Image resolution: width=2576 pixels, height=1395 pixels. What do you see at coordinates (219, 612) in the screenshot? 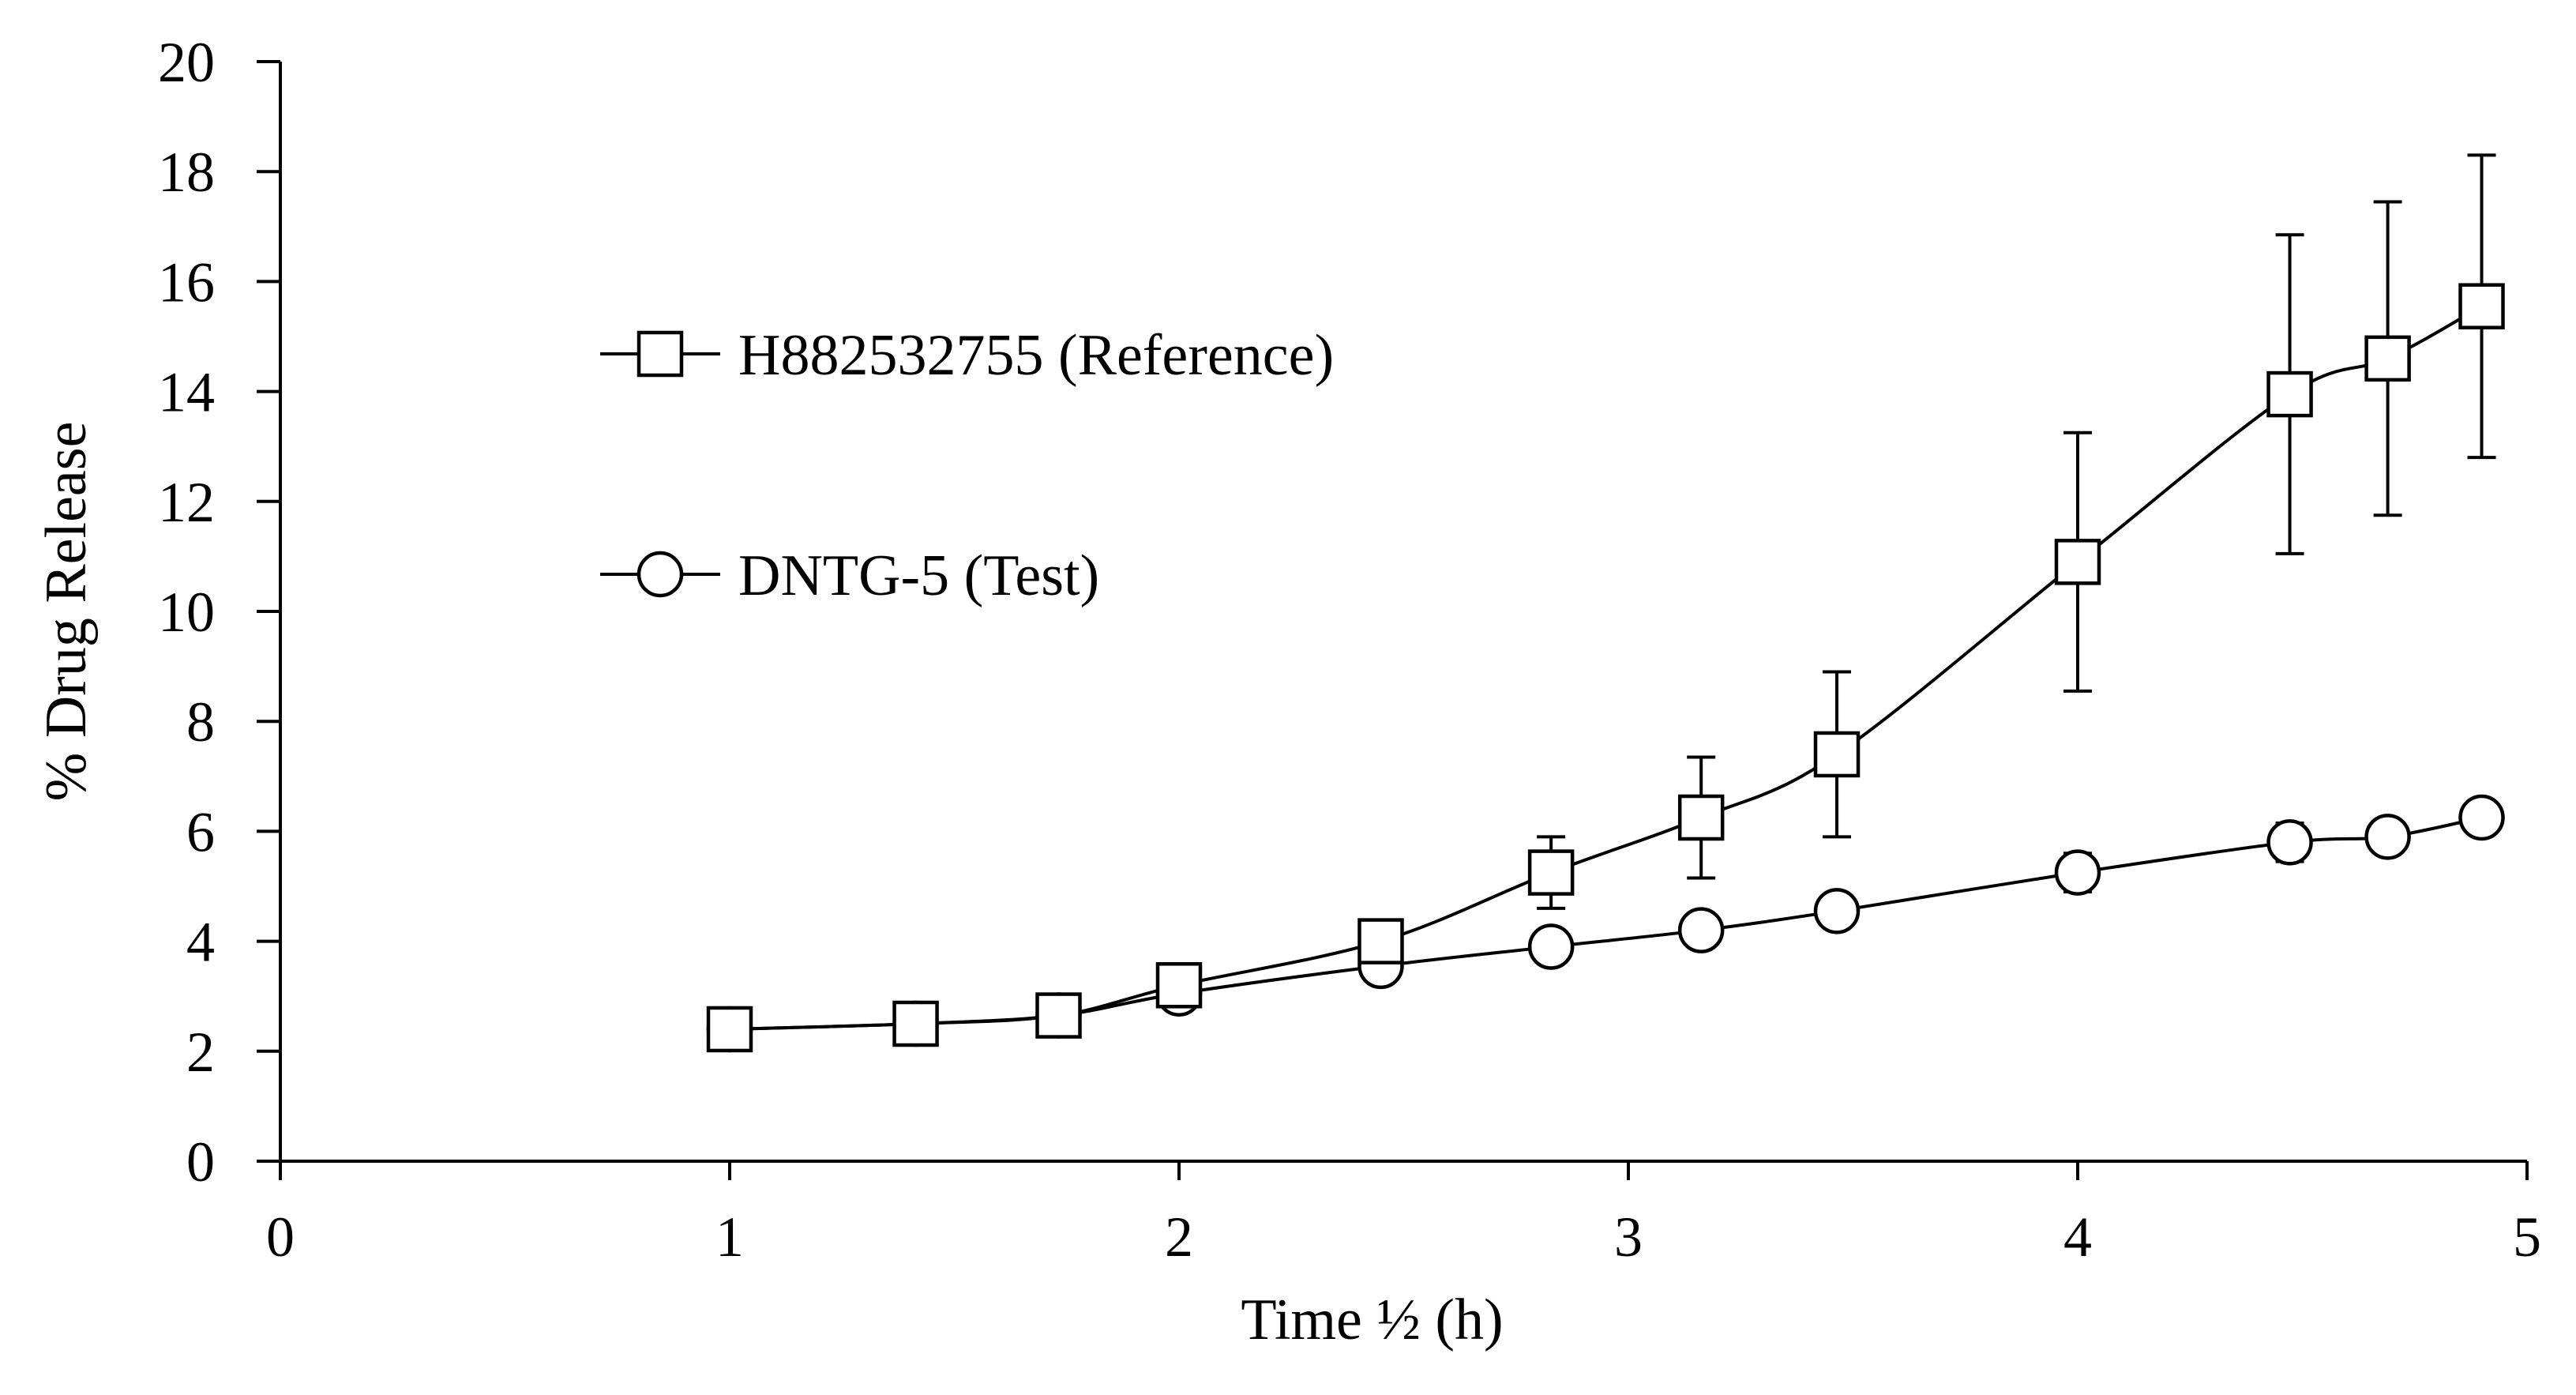
I see `y-ticks: 0 2 4 6 8 10 12 14 16 18 20` at bounding box center [219, 612].